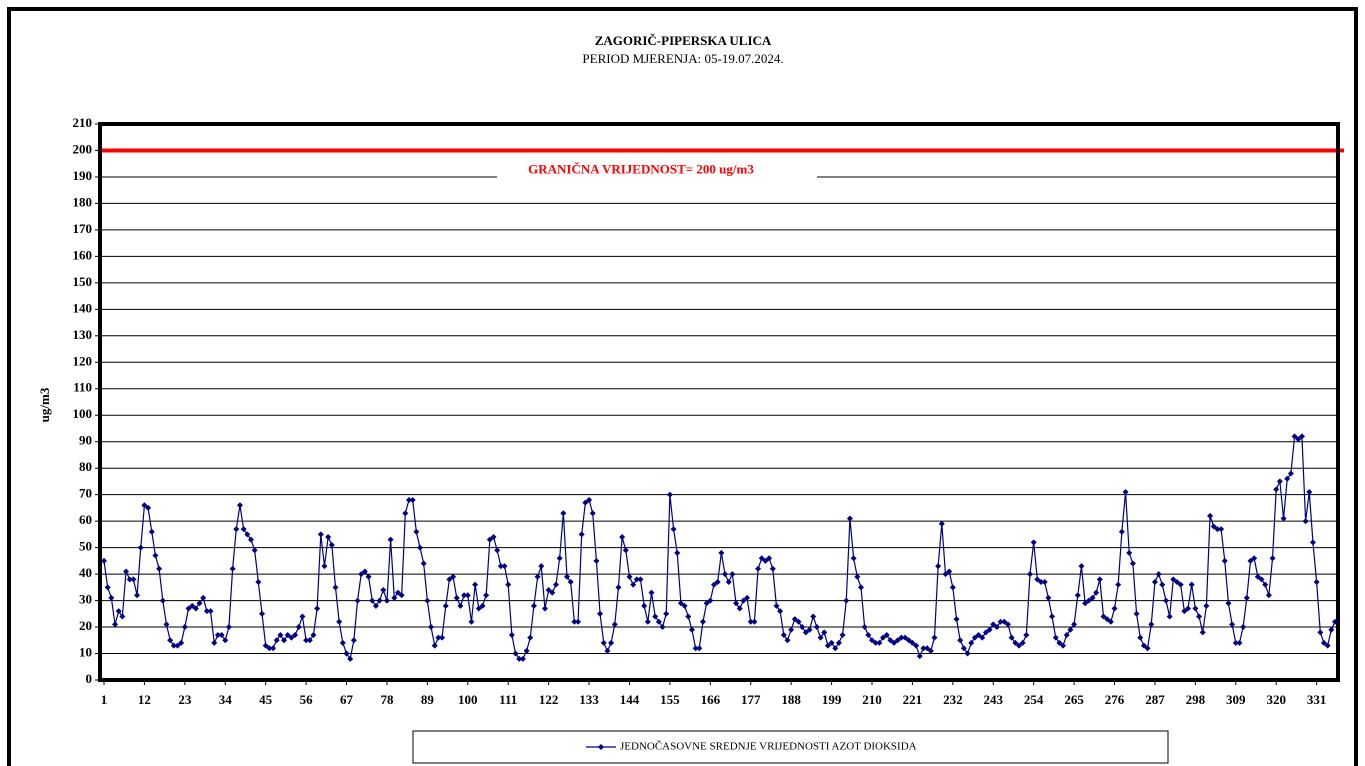 The height and width of the screenshot is (766, 1365). Describe the element at coordinates (387, 699) in the screenshot. I see `x-tick-label: 78` at that location.